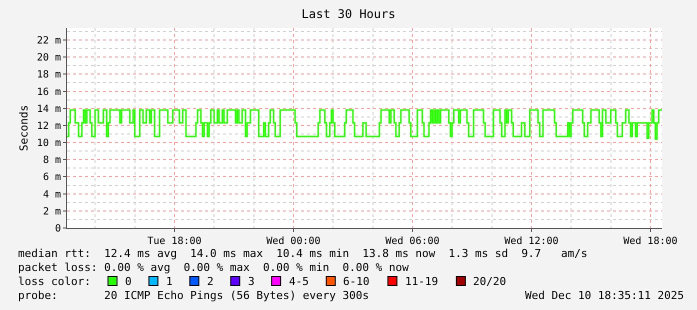 The height and width of the screenshot is (310, 697). I want to click on legend-label: 20/20, so click(489, 281).